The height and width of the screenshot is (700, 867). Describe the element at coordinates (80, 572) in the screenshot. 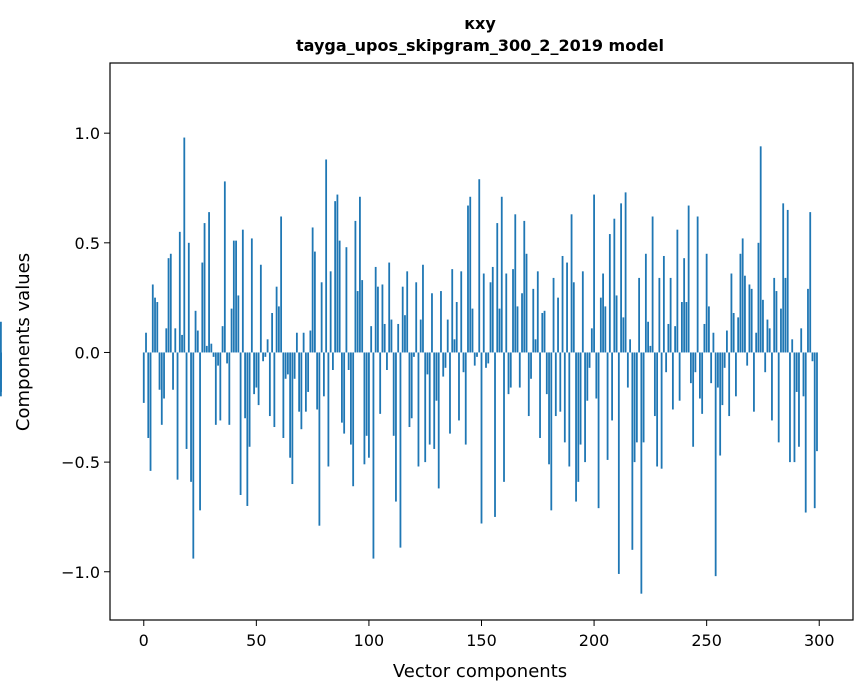

I see `y-tick-label: −1.0` at that location.